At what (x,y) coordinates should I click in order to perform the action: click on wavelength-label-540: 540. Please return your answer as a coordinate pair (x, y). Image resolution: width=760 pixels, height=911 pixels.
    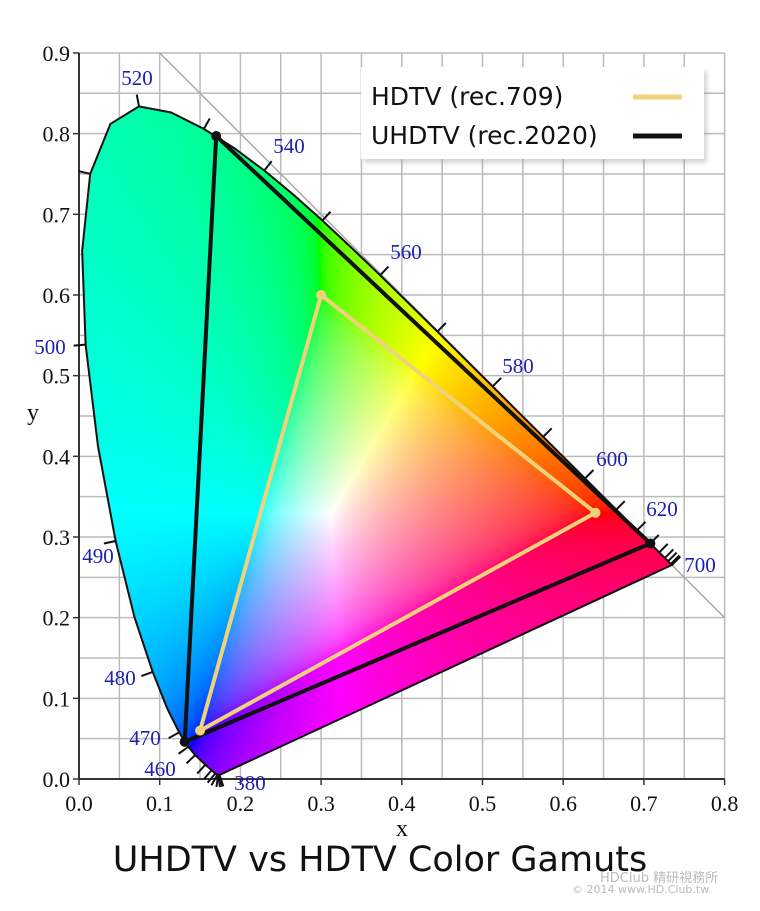
    Looking at the image, I should click on (289, 146).